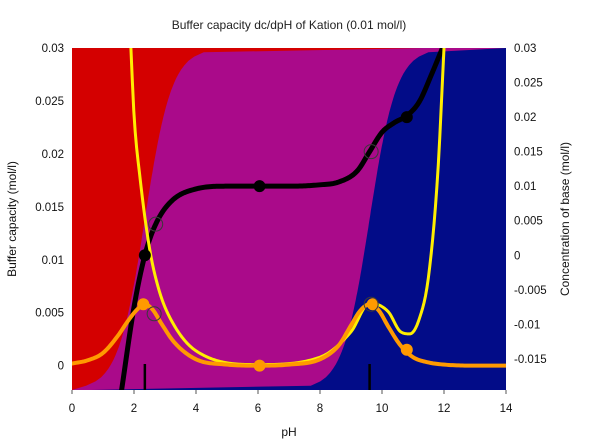 This screenshot has width=590, height=442. I want to click on y-axis-label: Buffer capacity (mol/l), so click(12, 219).